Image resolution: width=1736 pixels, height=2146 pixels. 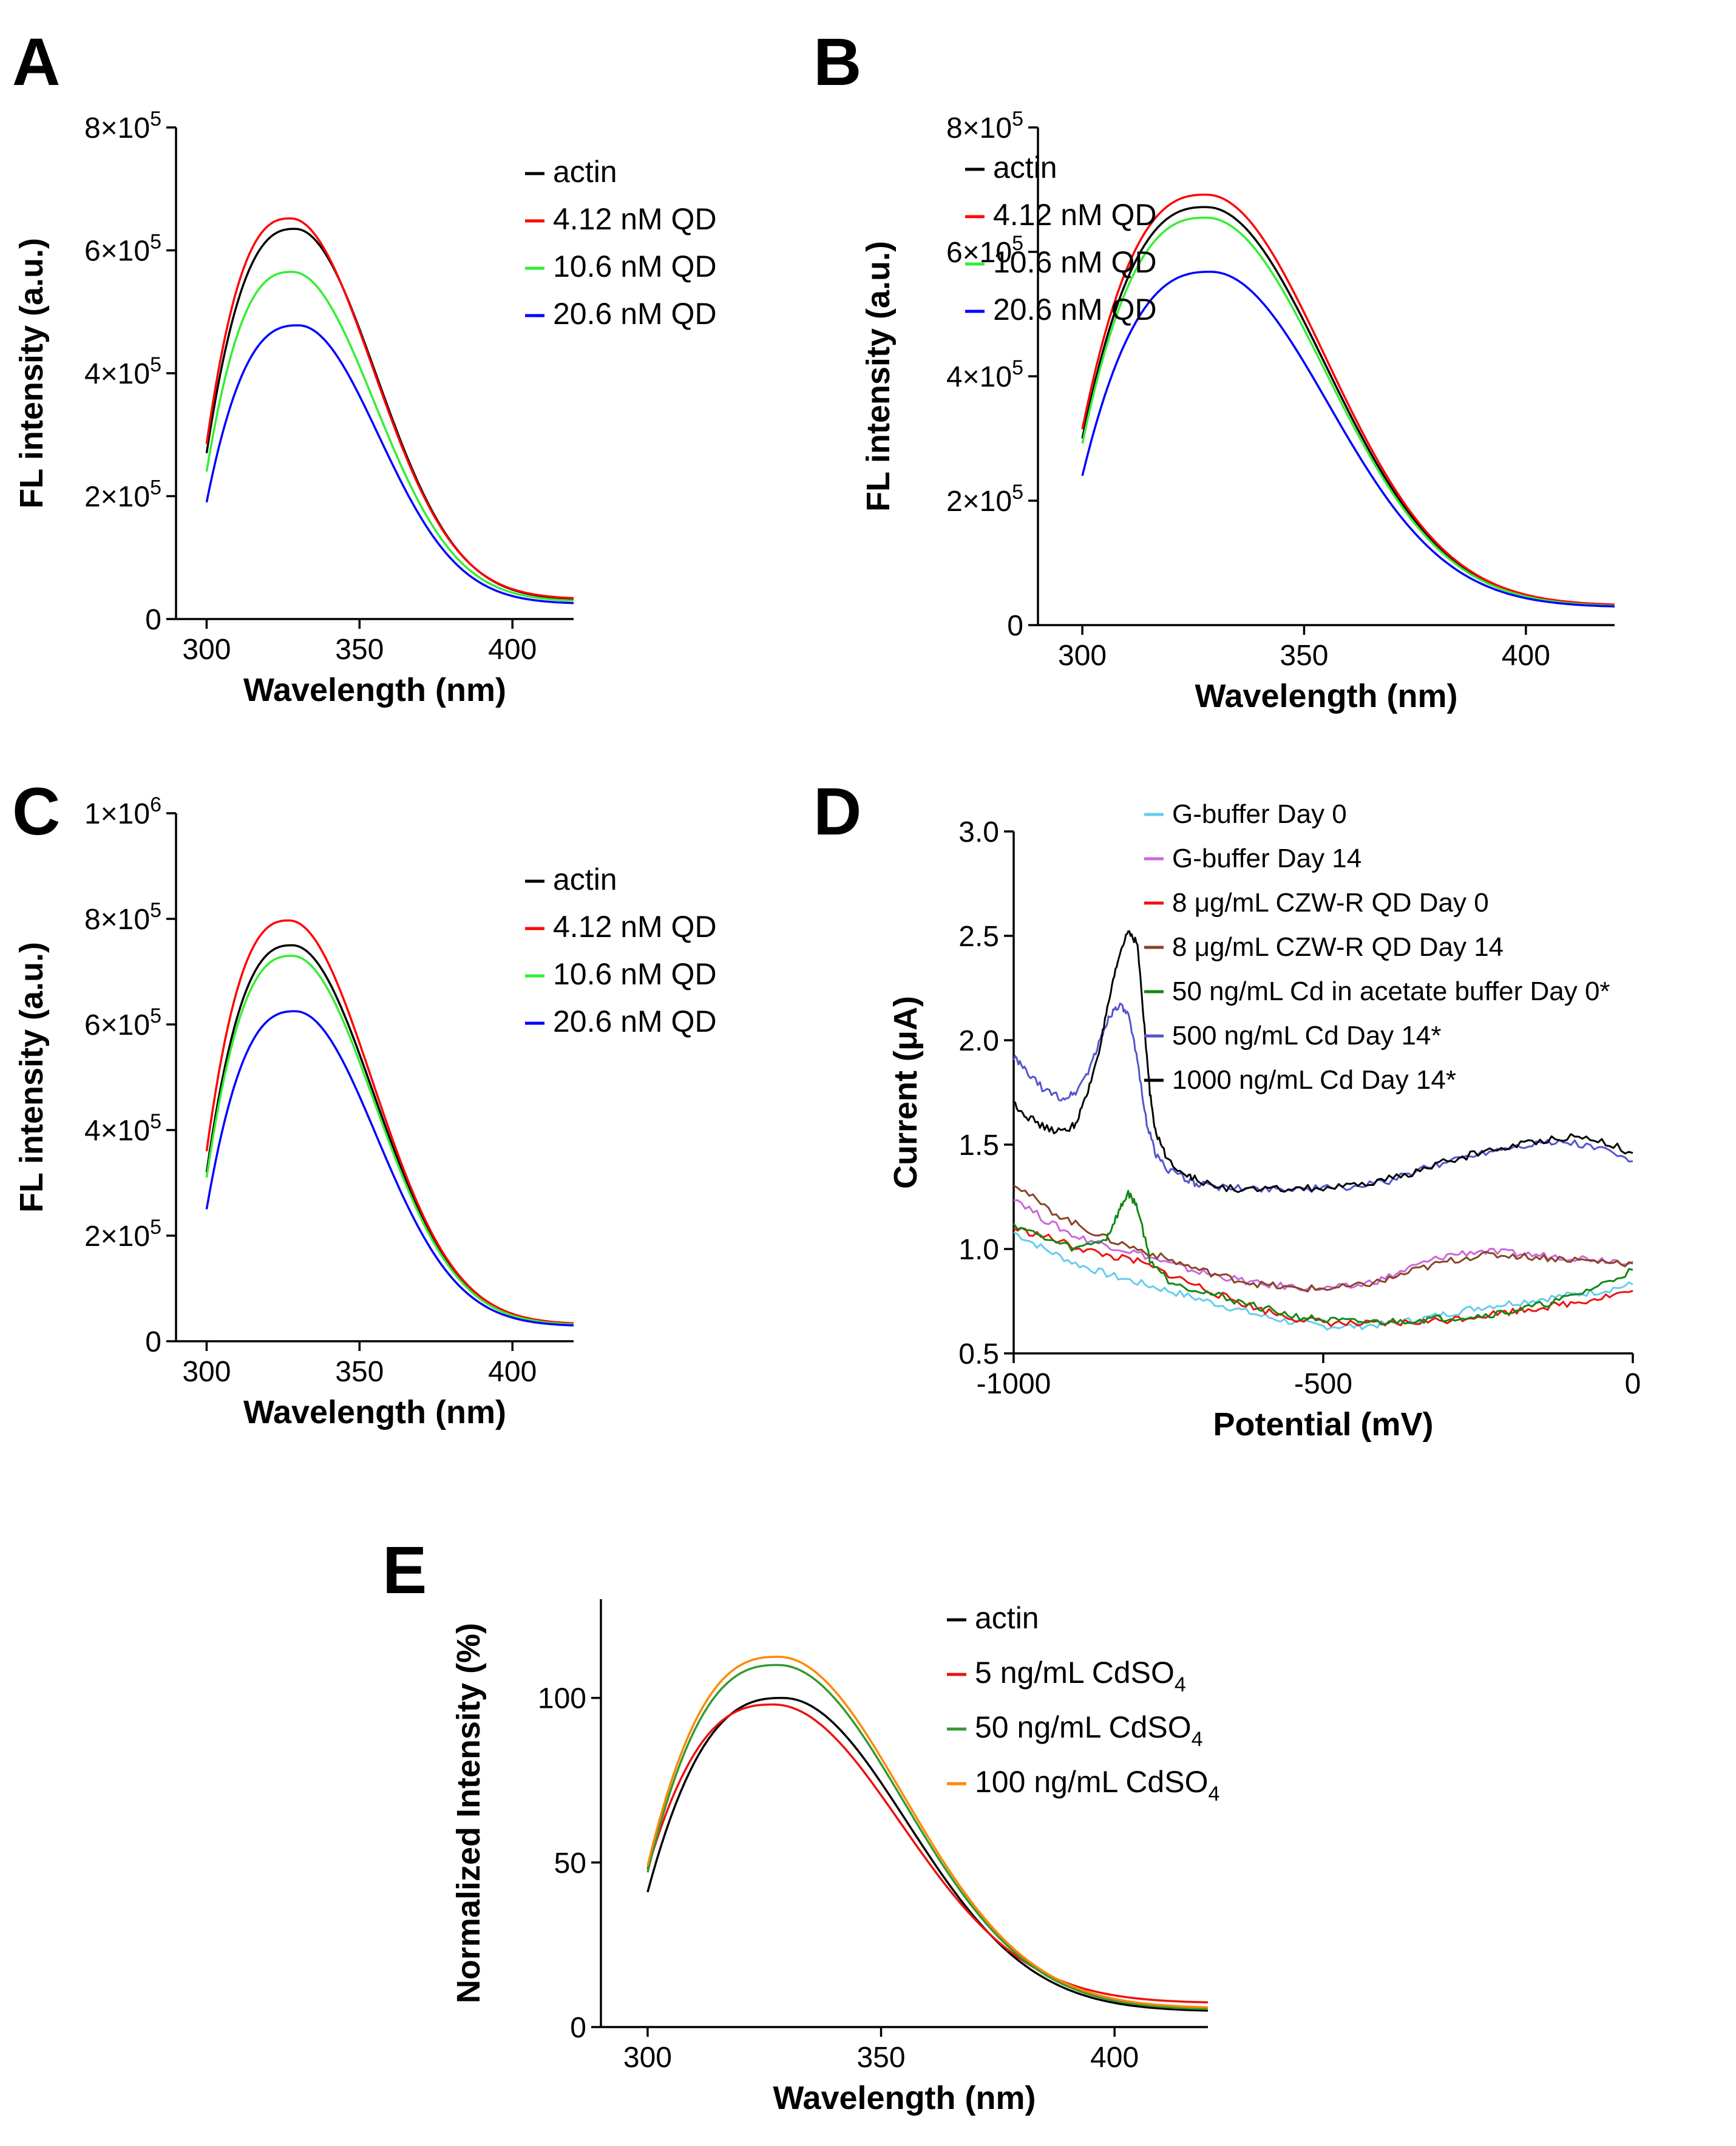 What do you see at coordinates (1307, 1036) in the screenshot?
I see `legend-label: 500 ng/mL Cd Day 14*` at bounding box center [1307, 1036].